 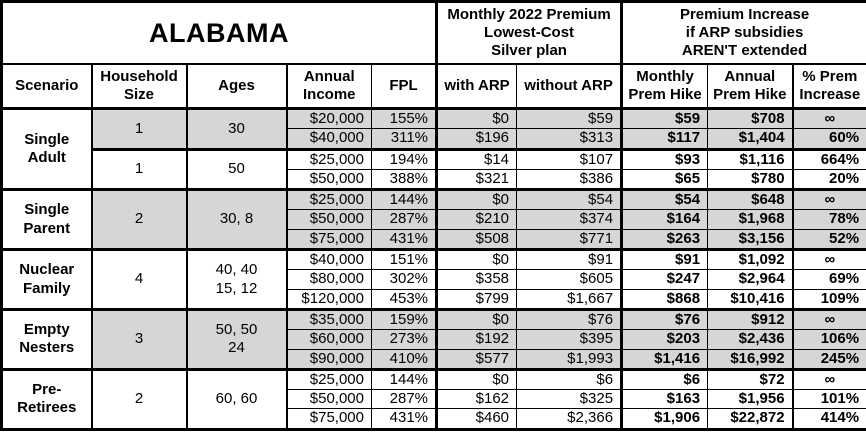 I want to click on cell-pct: 106%, so click(x=829, y=339).